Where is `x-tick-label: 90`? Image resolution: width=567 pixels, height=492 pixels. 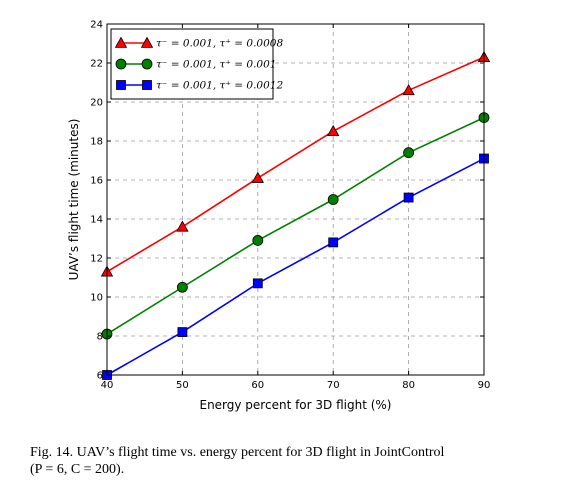
x-tick-label: 90 is located at coordinates (484, 385).